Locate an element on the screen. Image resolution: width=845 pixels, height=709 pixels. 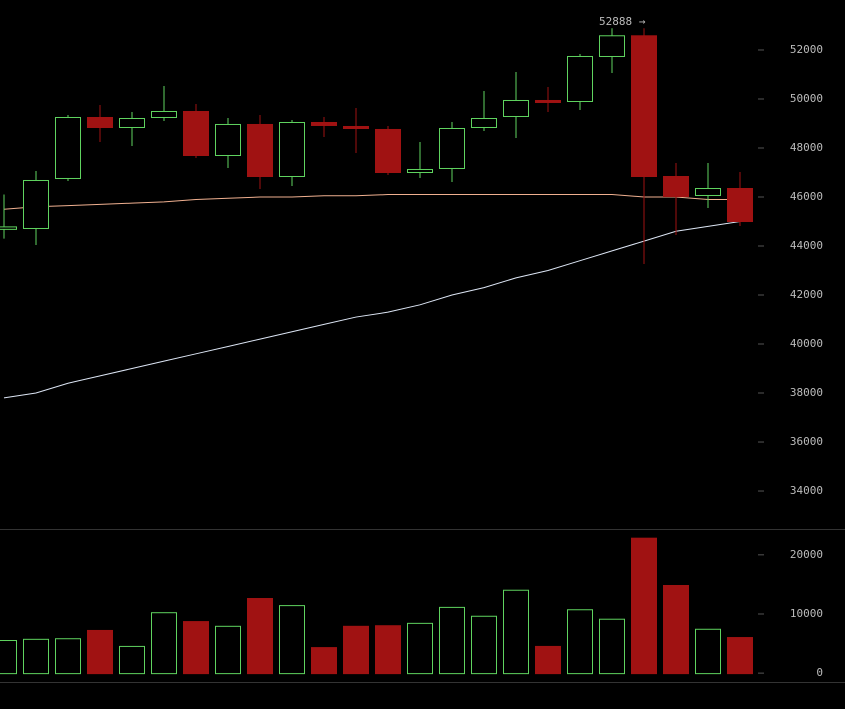
y-tick-label: 40000 is located at coordinates (806, 343).